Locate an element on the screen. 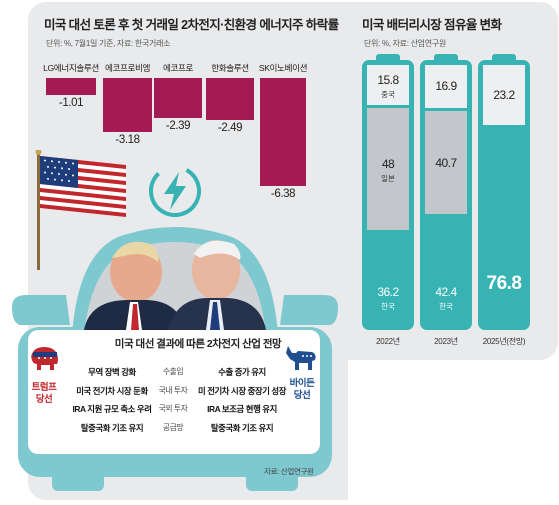  bar-category-label: LG에너지솔루션 is located at coordinates (71, 68).